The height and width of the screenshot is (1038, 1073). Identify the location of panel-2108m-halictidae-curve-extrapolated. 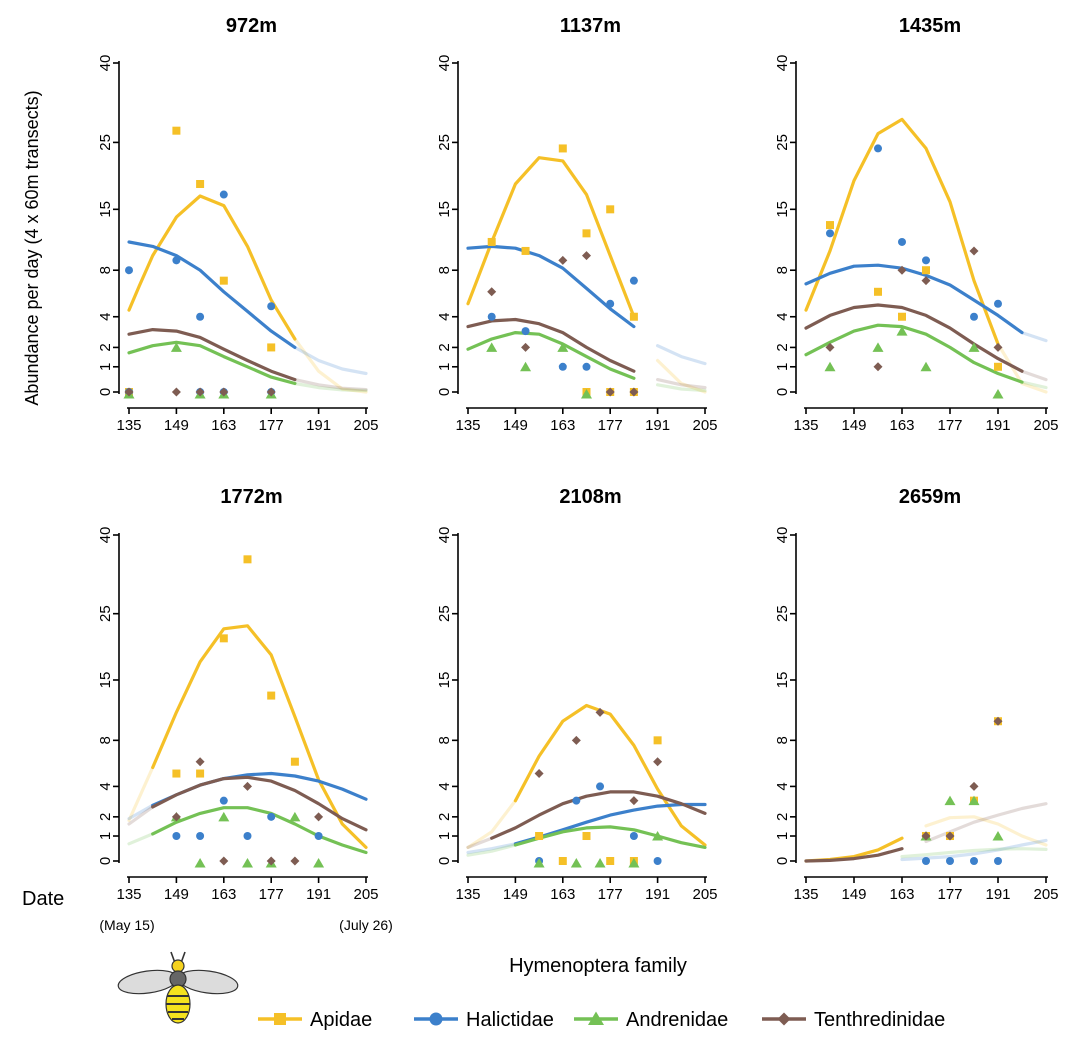
(491, 848).